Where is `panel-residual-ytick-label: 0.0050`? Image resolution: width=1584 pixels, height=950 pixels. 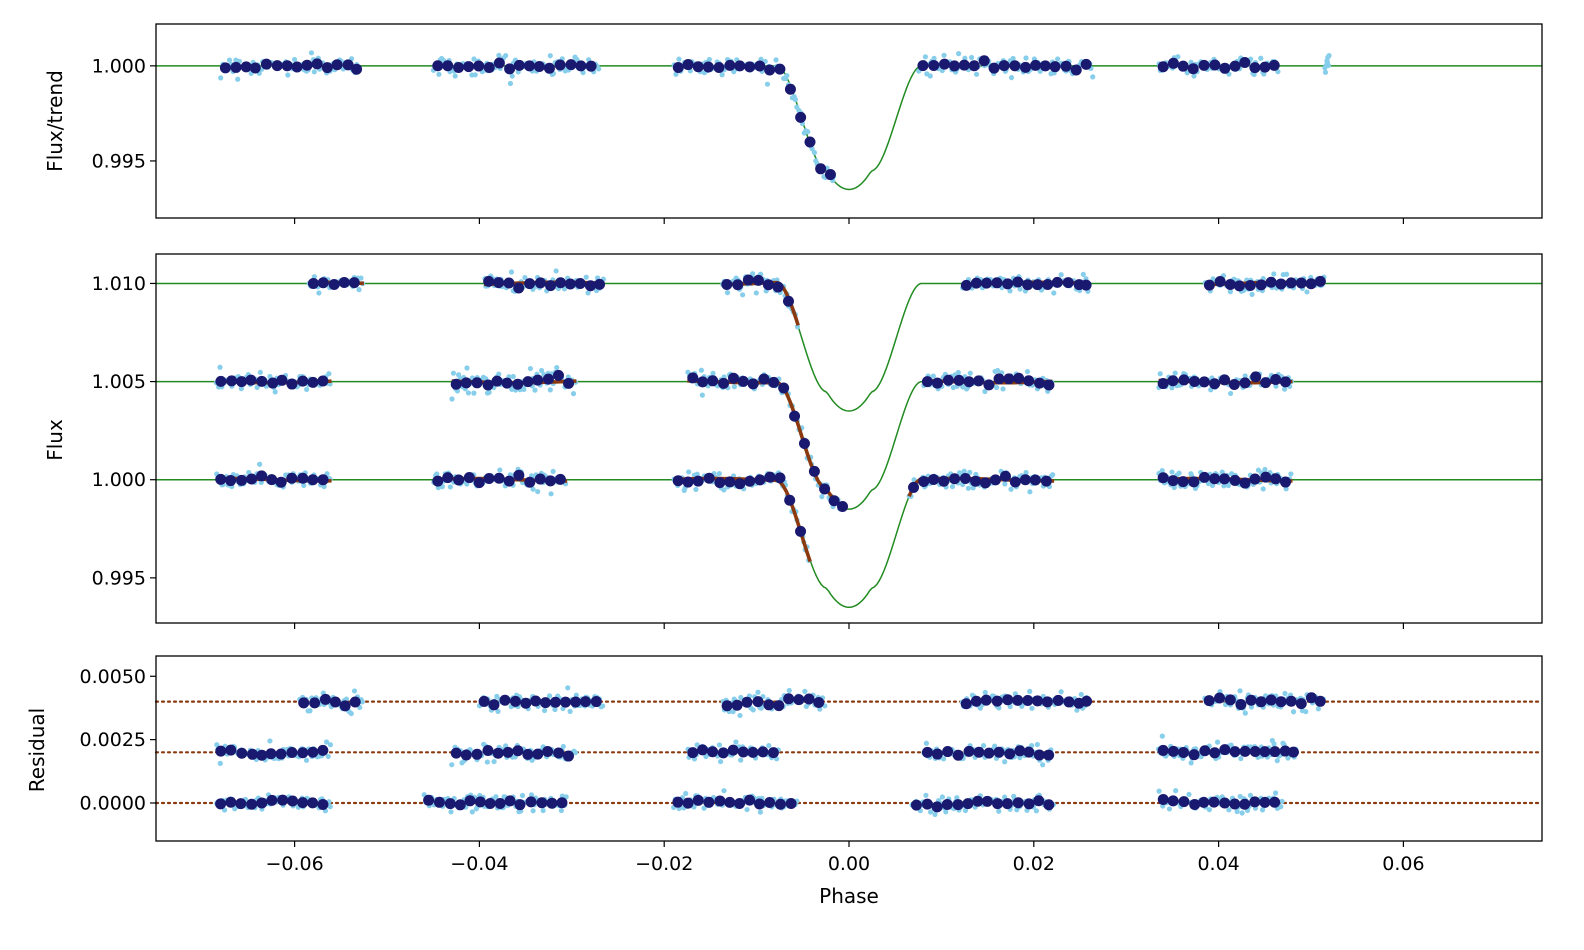
panel-residual-ytick-label: 0.0050 is located at coordinates (113, 677).